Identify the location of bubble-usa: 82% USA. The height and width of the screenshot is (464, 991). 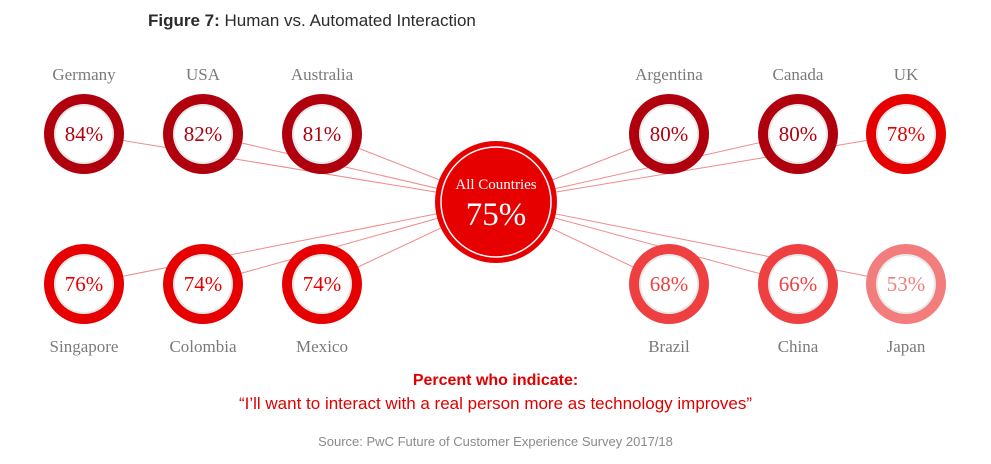
(203, 119).